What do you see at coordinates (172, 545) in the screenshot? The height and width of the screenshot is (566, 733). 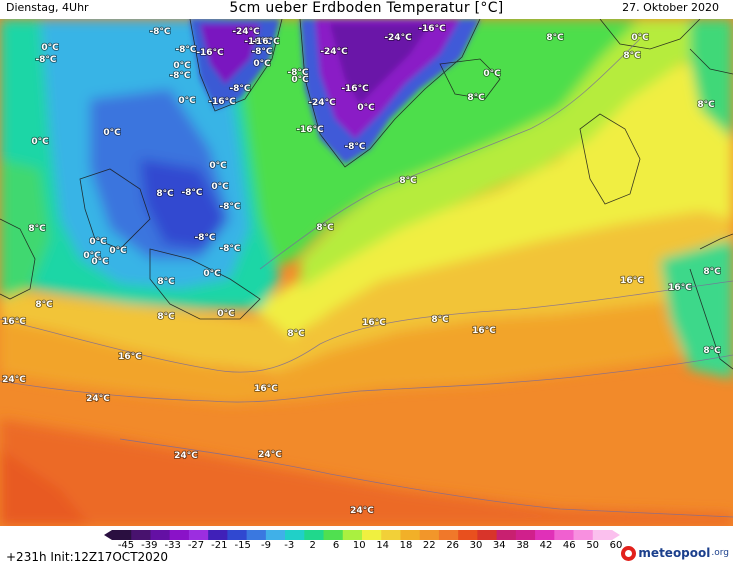 I see `legend-tick-label: -33` at bounding box center [172, 545].